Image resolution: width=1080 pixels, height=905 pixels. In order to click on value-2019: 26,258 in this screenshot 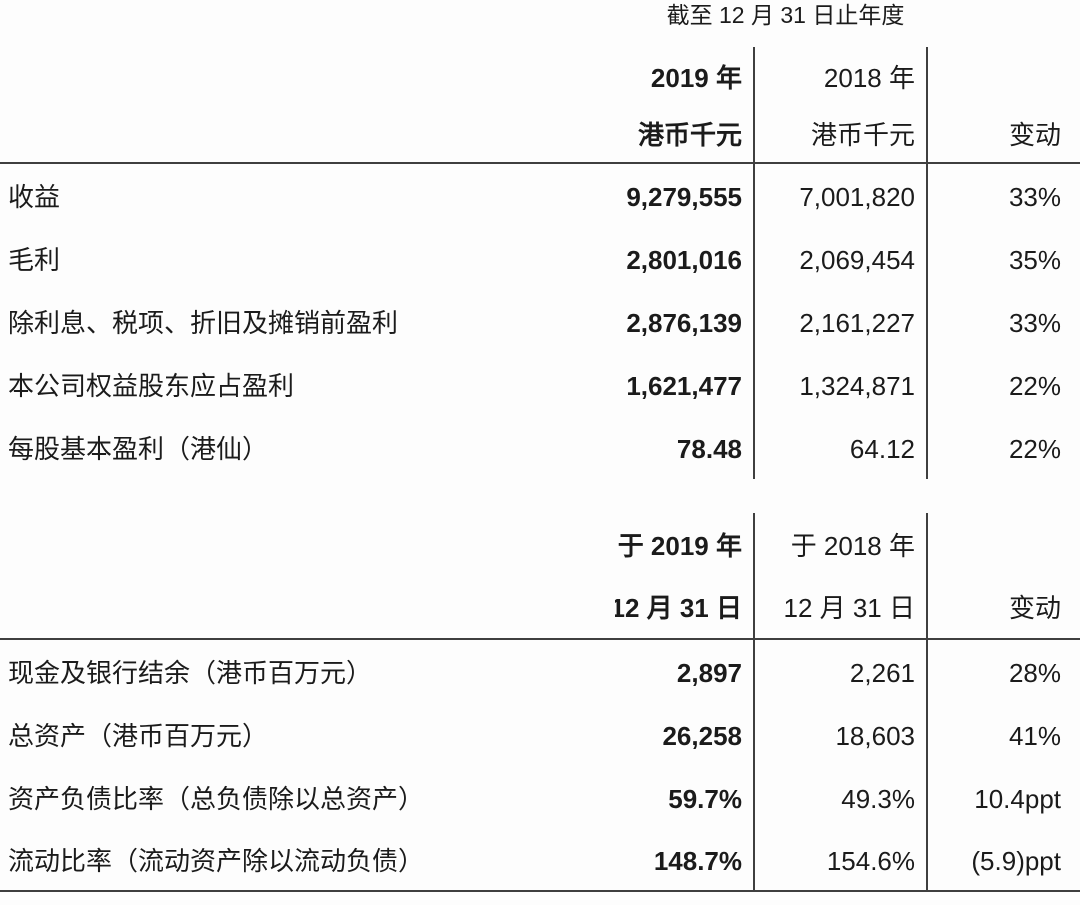, I will do `click(702, 736)`.